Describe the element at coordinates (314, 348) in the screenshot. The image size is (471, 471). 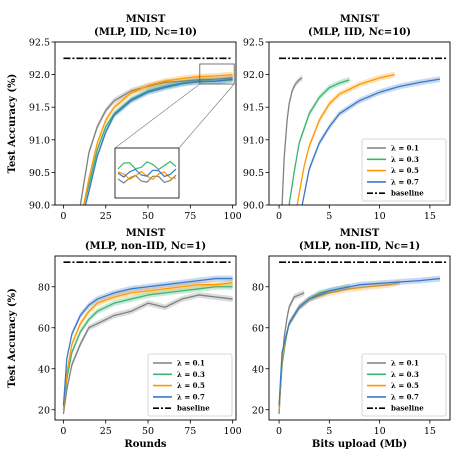
I see `series-band` at that location.